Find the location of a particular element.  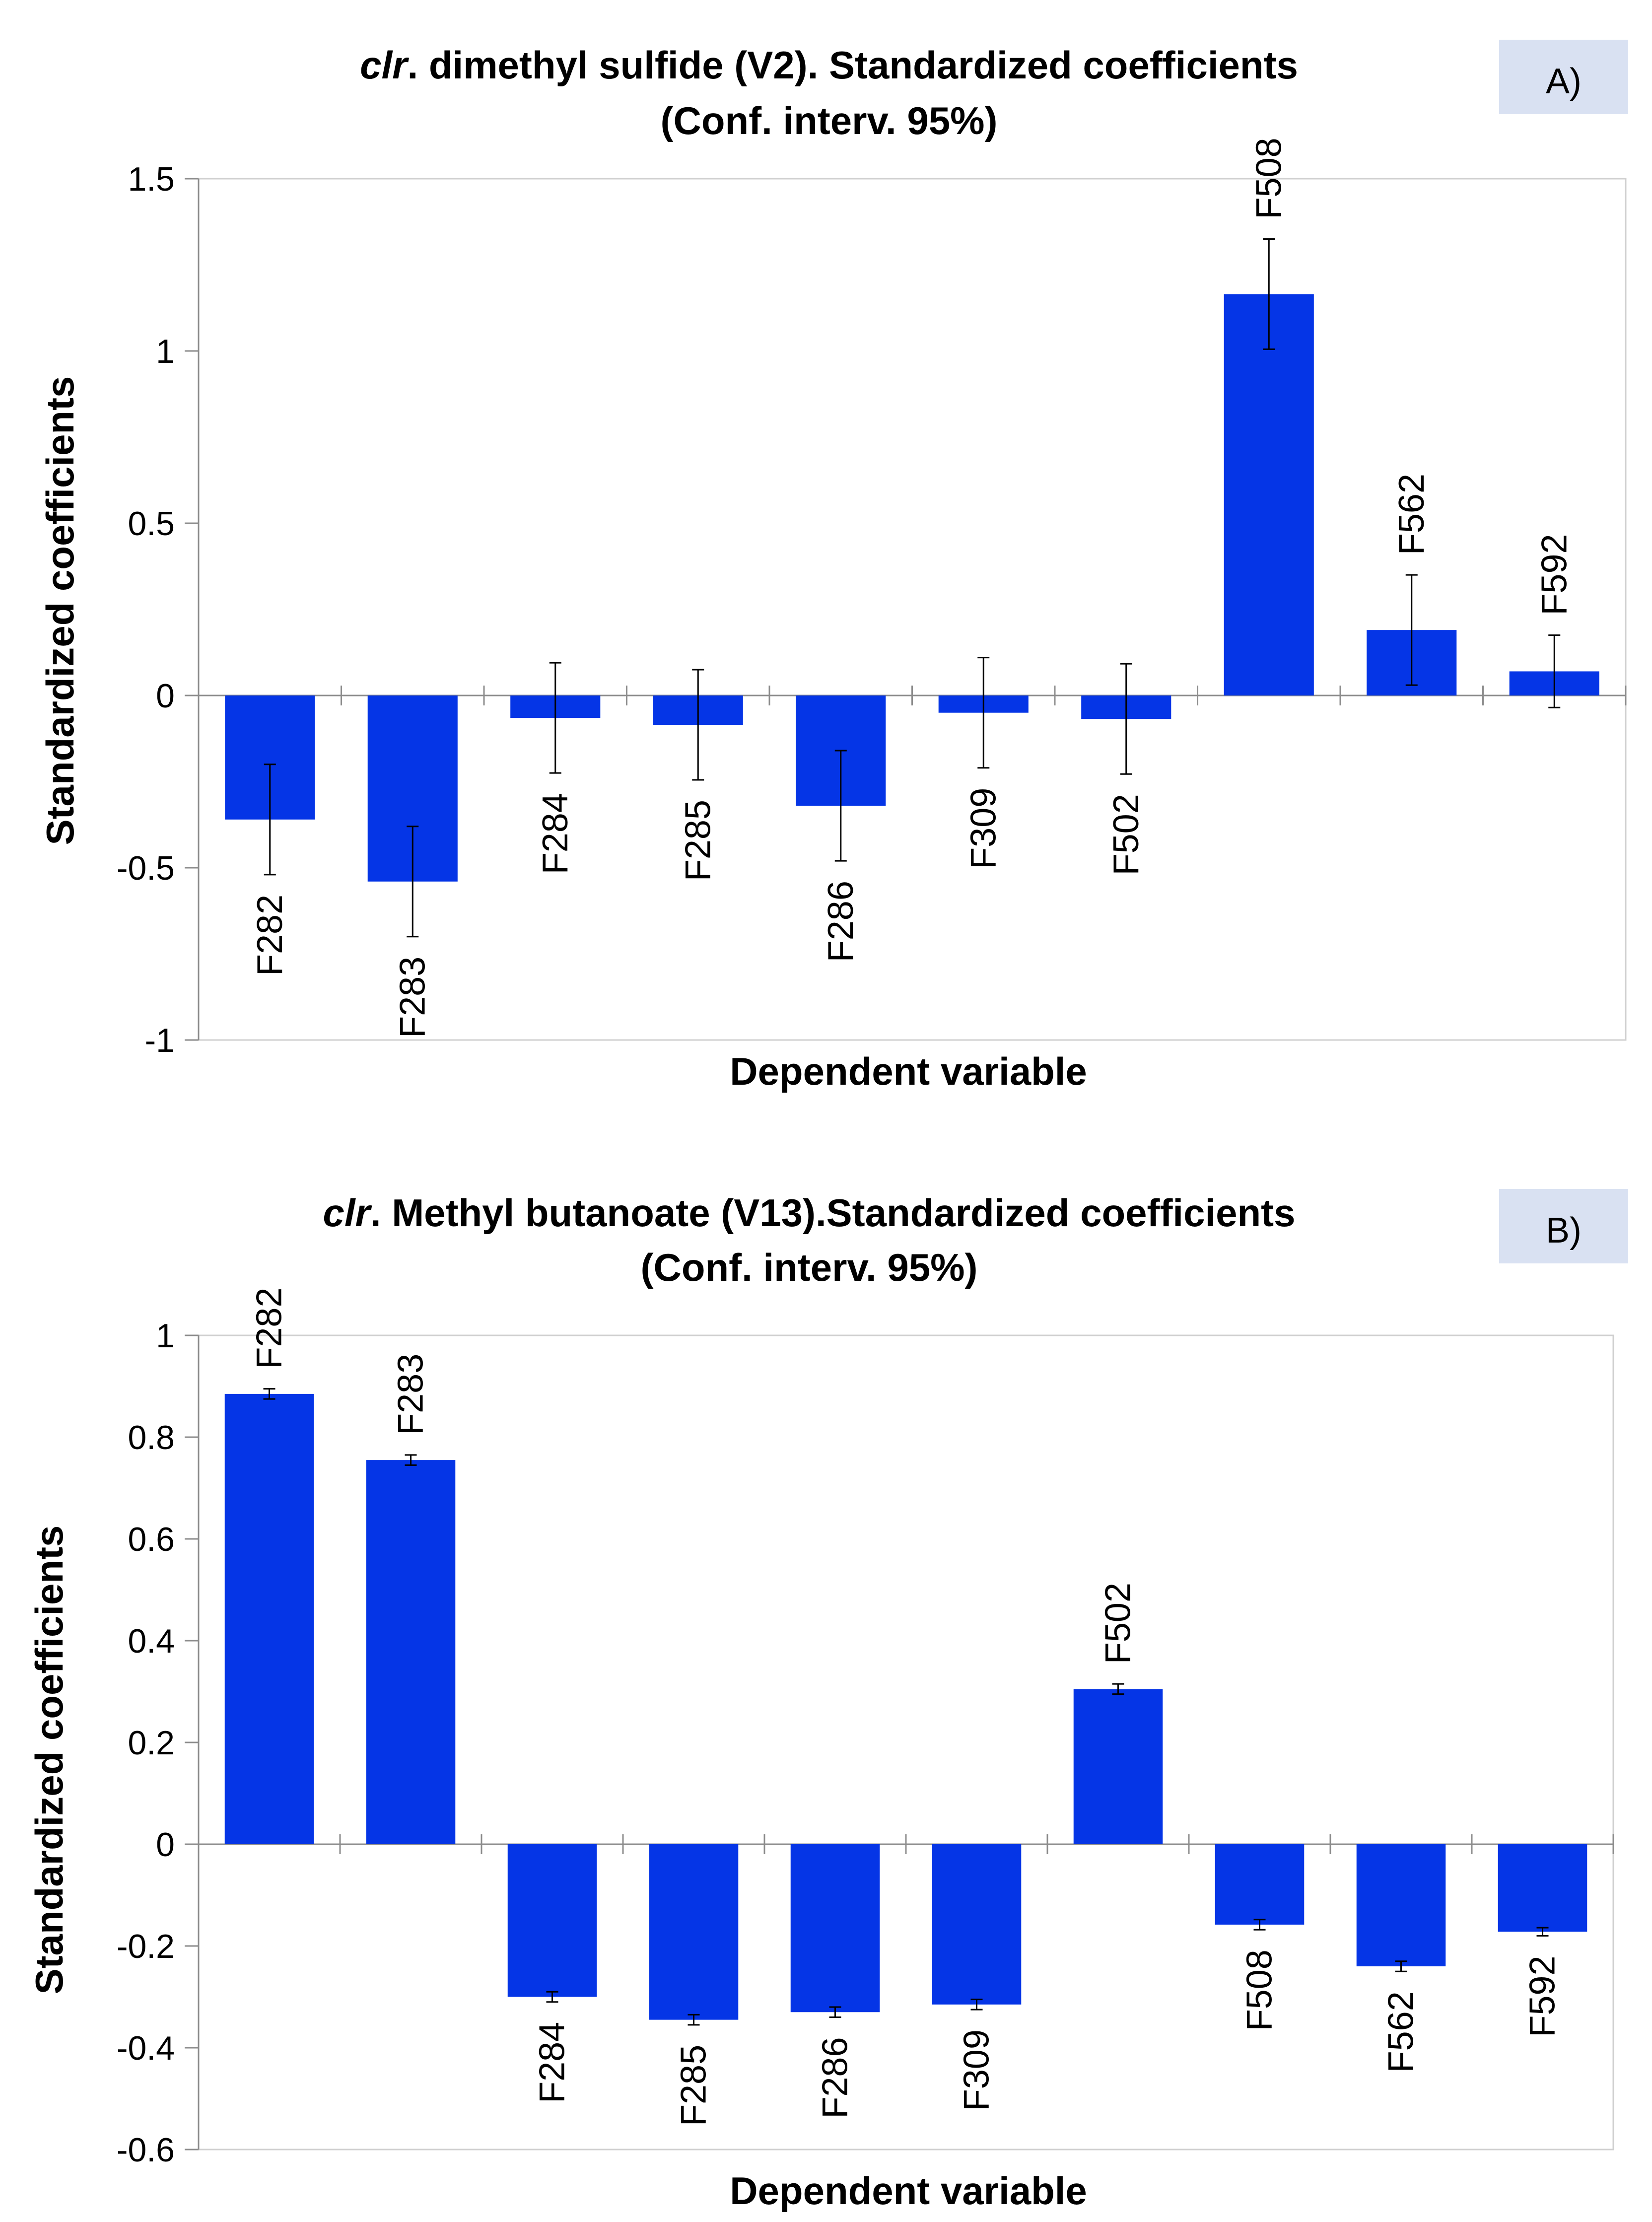

y-tick-label: -0.4 is located at coordinates (146, 2048).